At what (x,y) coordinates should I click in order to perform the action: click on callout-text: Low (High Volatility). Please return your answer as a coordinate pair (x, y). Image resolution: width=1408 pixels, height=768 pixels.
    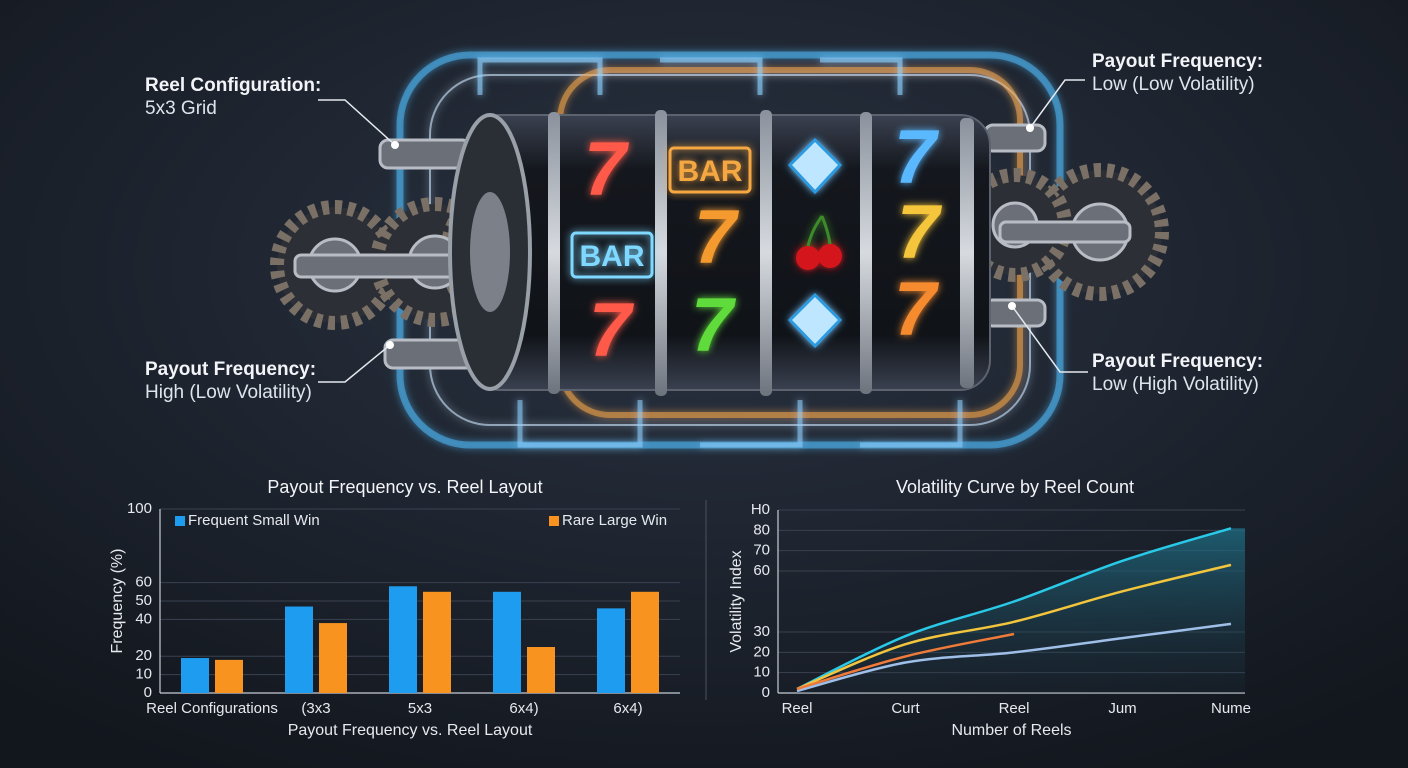
    Looking at the image, I should click on (1175, 384).